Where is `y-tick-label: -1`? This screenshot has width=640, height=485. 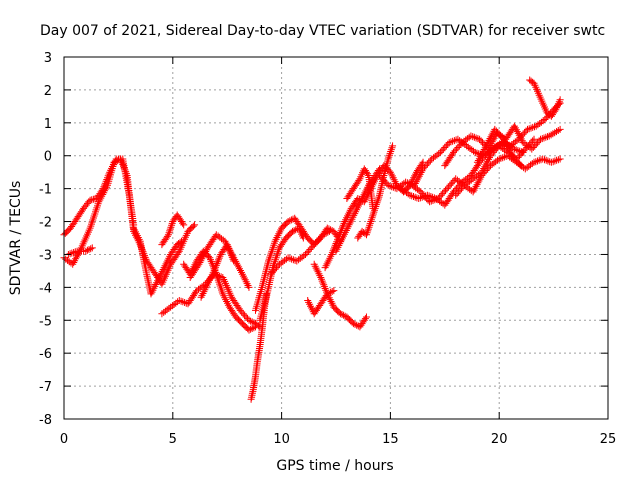 y-tick-label: -1 is located at coordinates (45, 190).